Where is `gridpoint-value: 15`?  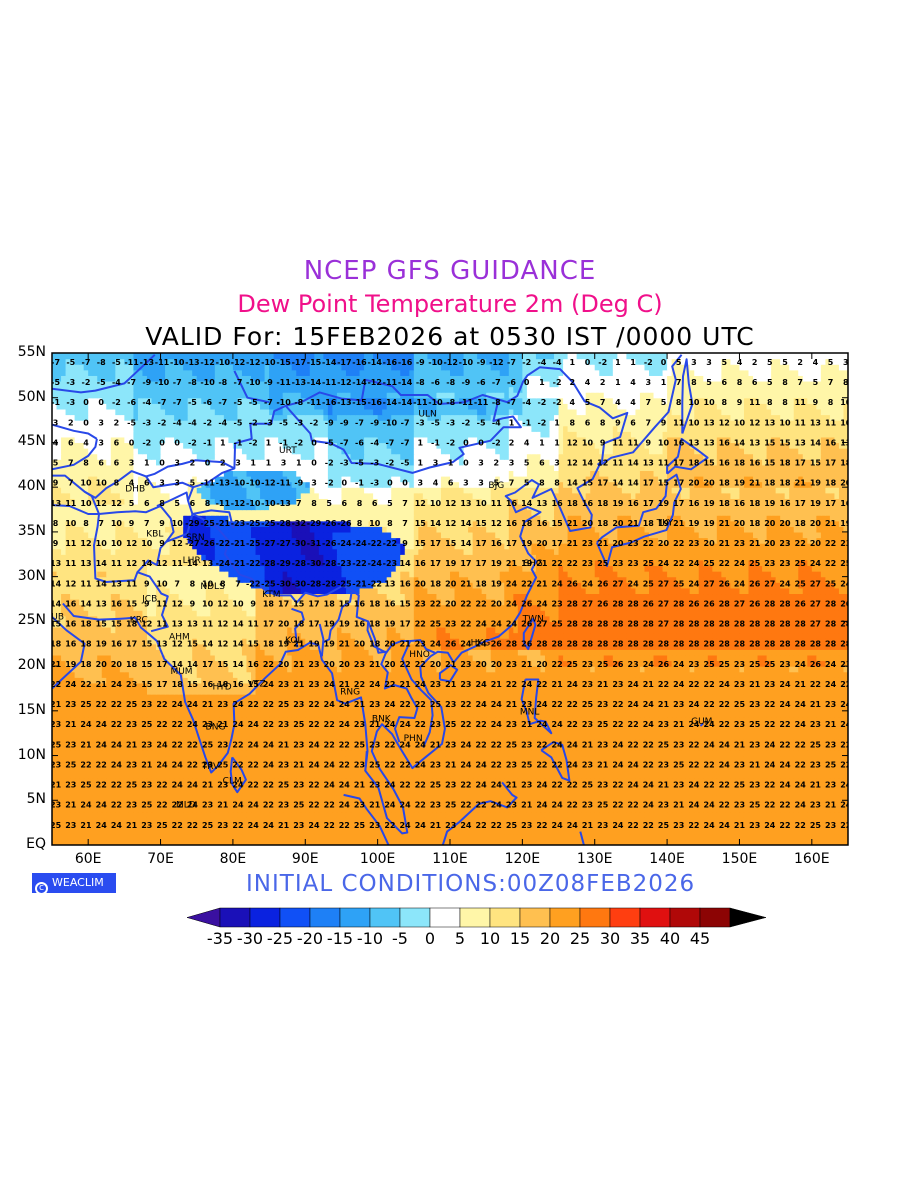
gridpoint-value: 15 is located at coordinates (421, 523).